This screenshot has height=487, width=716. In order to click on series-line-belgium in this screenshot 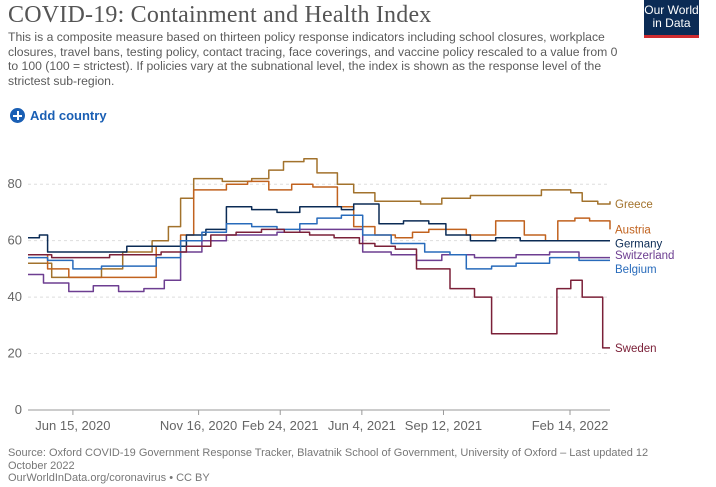, I will do `click(319, 242)`.